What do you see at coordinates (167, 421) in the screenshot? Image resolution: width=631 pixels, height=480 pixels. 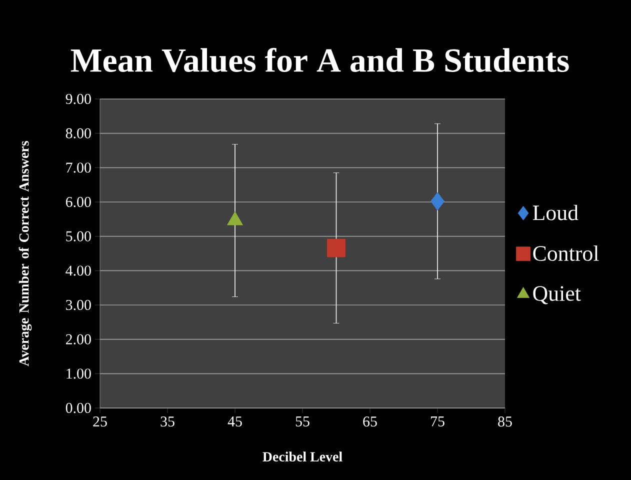 I see `x-tick-label: 35` at bounding box center [167, 421].